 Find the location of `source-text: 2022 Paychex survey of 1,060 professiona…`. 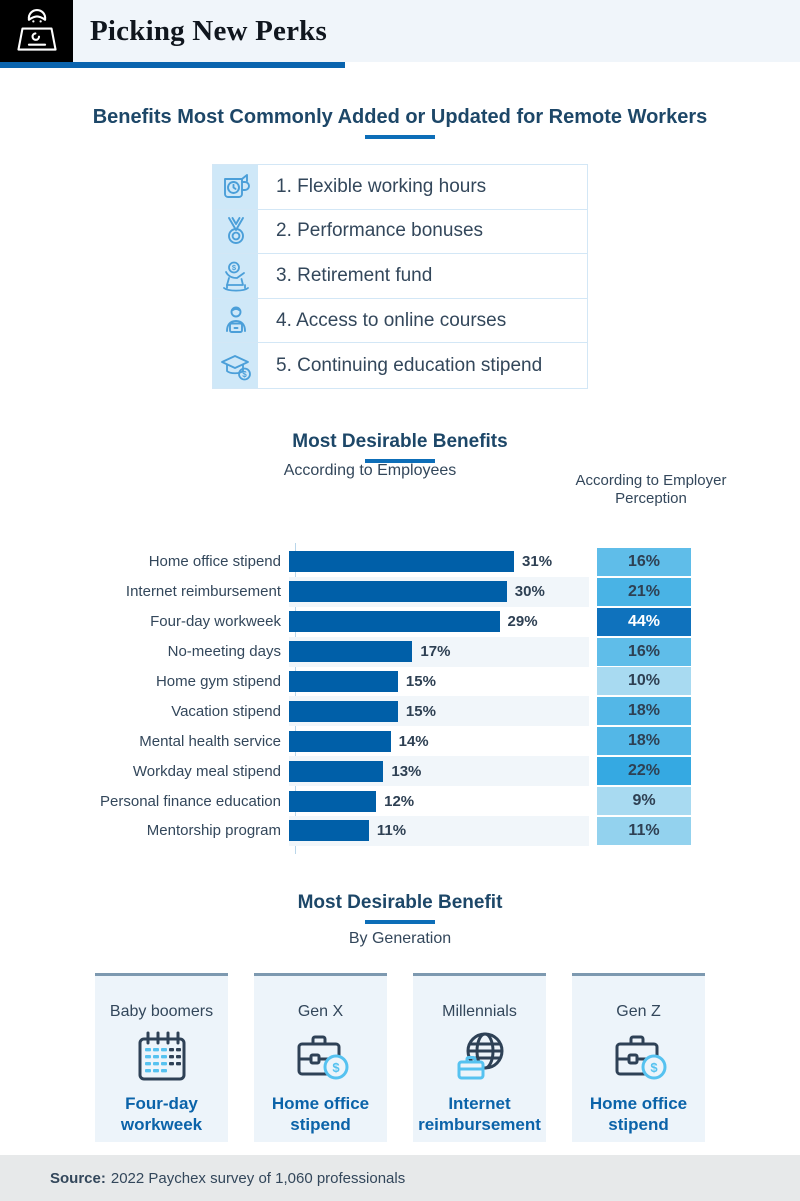

source-text: 2022 Paychex survey of 1,060 professiona… is located at coordinates (258, 1178).